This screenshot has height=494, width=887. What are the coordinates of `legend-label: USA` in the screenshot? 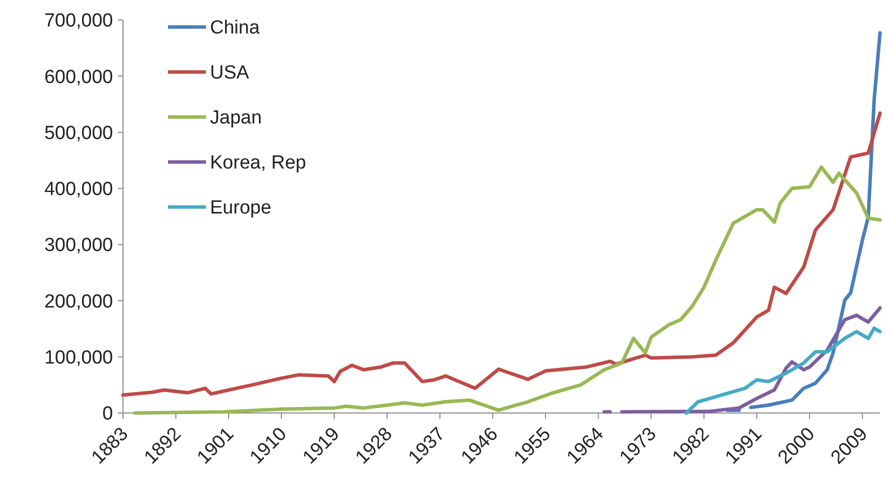 It's located at (230, 73).